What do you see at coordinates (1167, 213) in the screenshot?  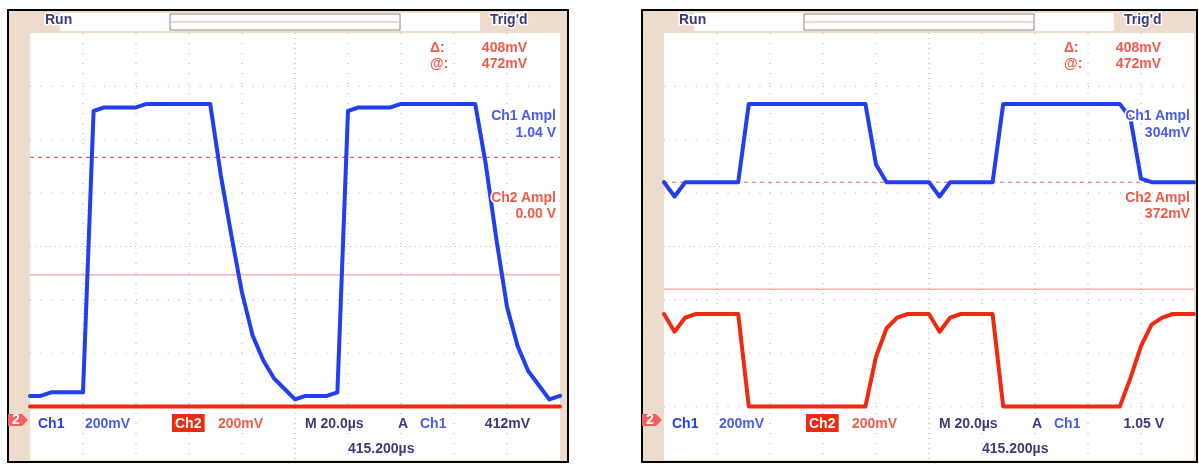 I see `annotation: 372mV` at bounding box center [1167, 213].